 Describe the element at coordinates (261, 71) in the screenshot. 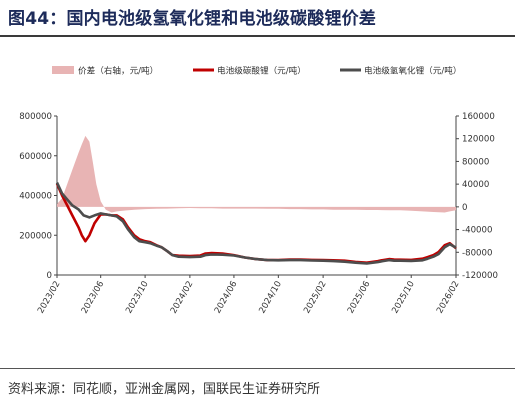

I see `legend-label-carbonate: 电池级碳酸锂（元/吨）` at that location.